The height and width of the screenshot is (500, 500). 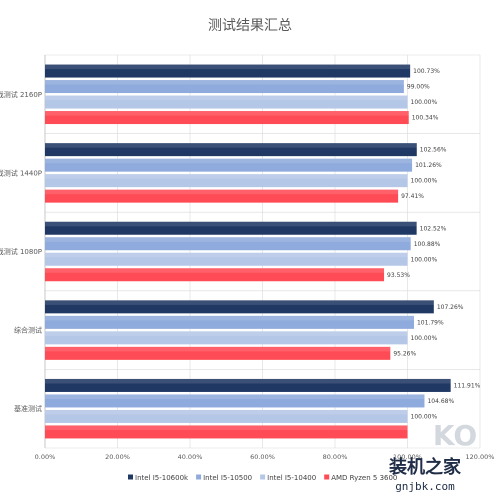 I want to click on x-tick-label: 100.00%, so click(x=407, y=457).